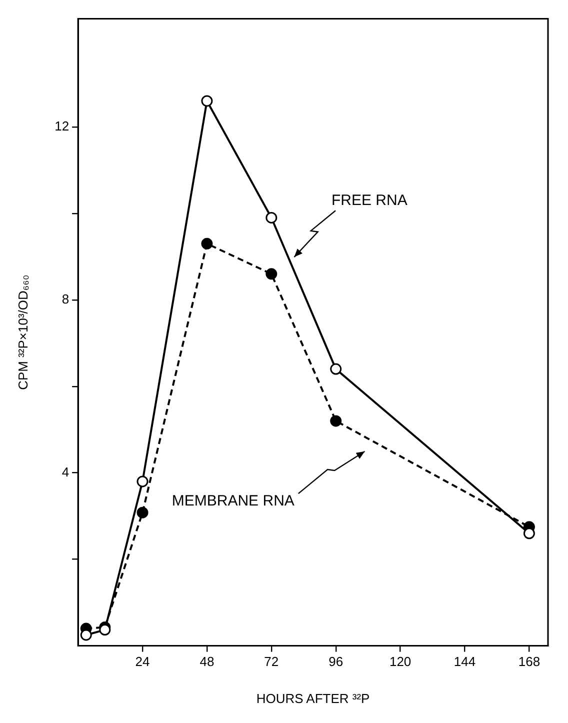 This screenshot has height=723, width=568. Describe the element at coordinates (22, 332) in the screenshot. I see `y-axis-title: CPM ³²P×10³/OD₆₆₀` at that location.